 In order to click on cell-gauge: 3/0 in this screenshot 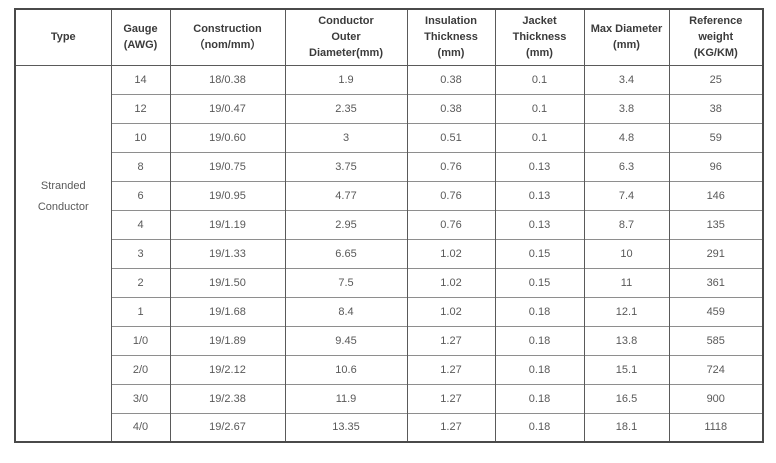, I will do `click(140, 398)`.